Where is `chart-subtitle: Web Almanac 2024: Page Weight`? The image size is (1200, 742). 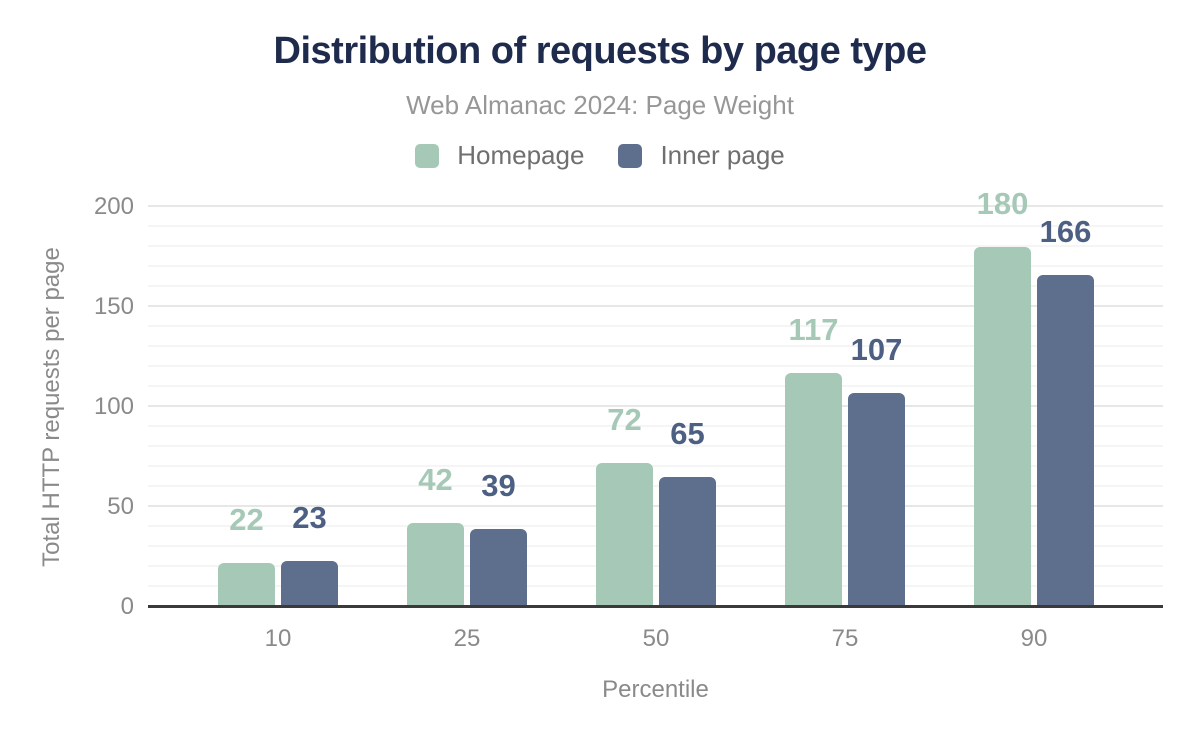 chart-subtitle: Web Almanac 2024: Page Weight is located at coordinates (600, 105).